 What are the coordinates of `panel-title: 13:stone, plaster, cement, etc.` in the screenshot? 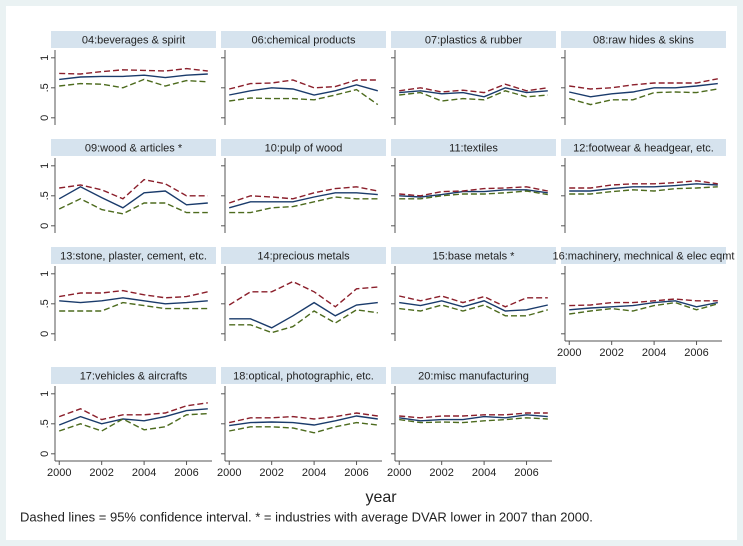 It's located at (133, 256).